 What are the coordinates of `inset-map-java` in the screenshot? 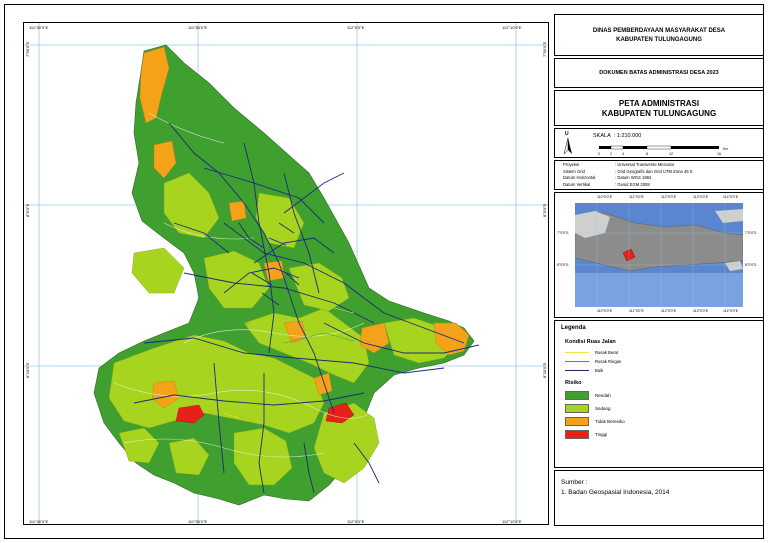 It's located at (659, 255).